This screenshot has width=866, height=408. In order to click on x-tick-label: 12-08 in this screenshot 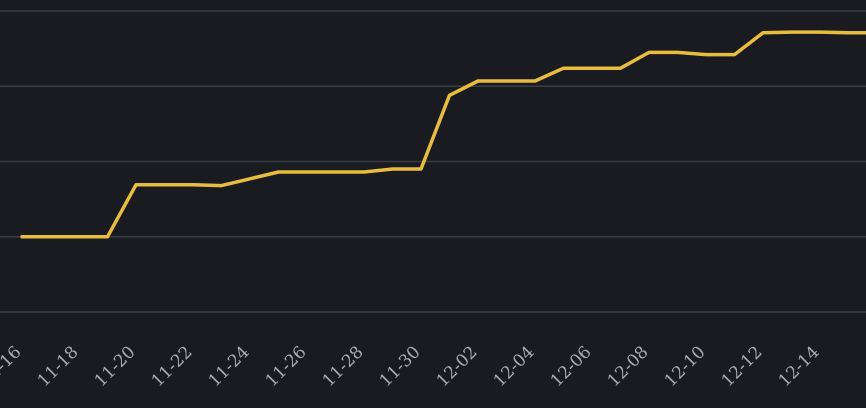, I will do `click(628, 366)`.